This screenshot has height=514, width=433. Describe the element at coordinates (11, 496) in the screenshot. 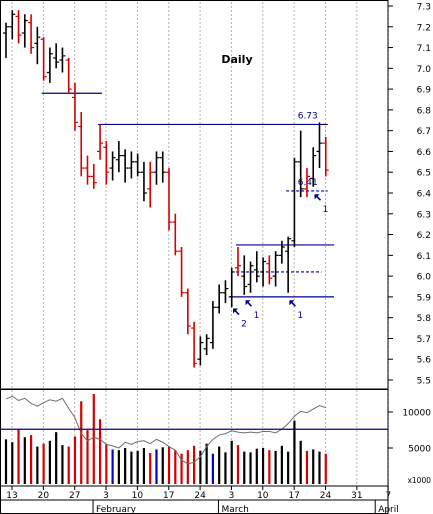

I see `date-tick-label: 13` at that location.